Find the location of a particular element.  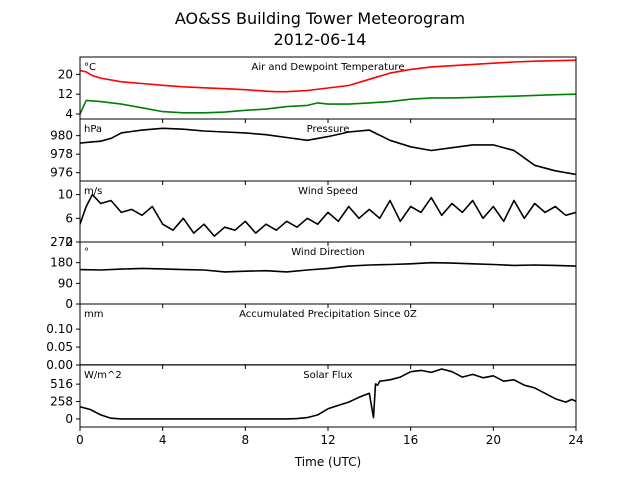

y-tick-label: 0.05 is located at coordinates (59, 347).